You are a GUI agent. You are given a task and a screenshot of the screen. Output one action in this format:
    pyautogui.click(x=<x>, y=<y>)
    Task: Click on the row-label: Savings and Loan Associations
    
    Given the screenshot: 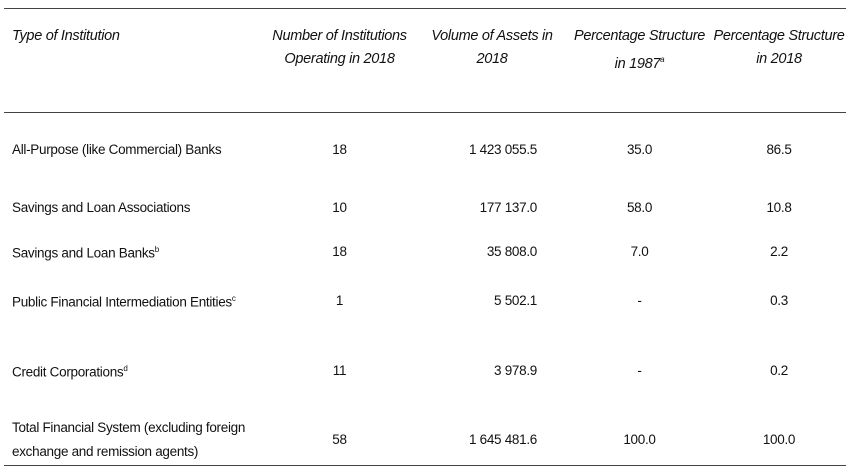 What is the action you would take?
    pyautogui.click(x=133, y=208)
    